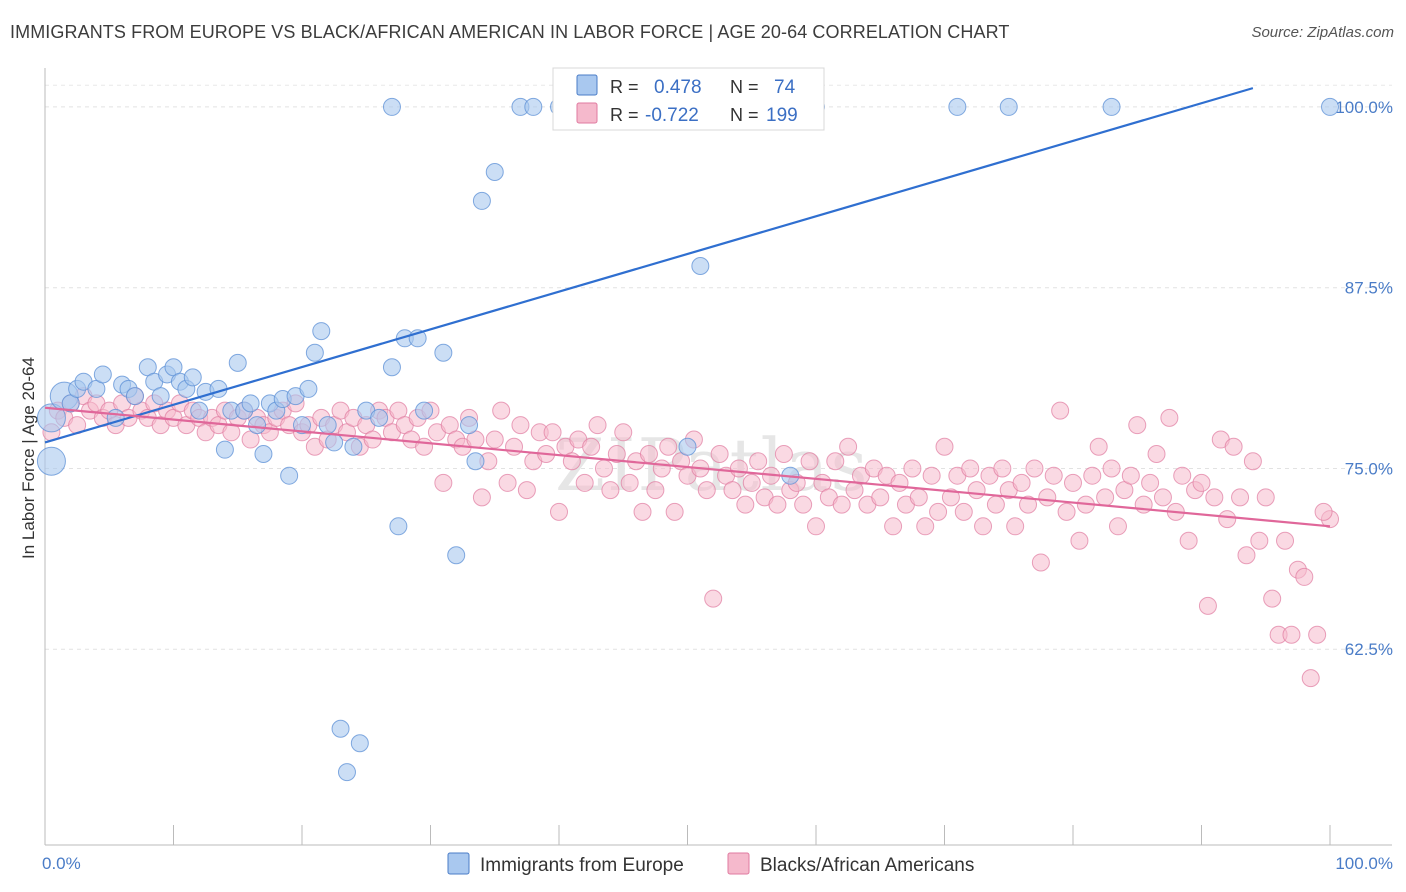 The image size is (1406, 892). I want to click on y-axis-title: In Labor Force | Age 20-64, so click(28, 458).